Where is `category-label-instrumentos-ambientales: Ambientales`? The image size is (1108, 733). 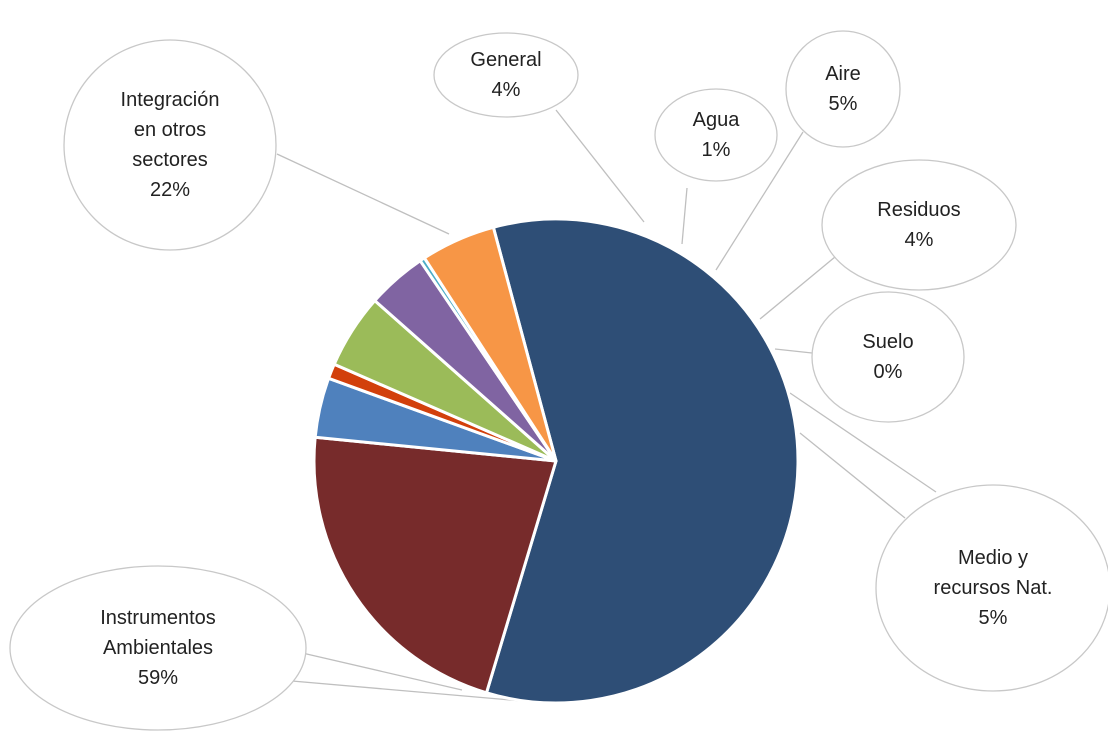
category-label-instrumentos-ambientales: Ambientales is located at coordinates (158, 648).